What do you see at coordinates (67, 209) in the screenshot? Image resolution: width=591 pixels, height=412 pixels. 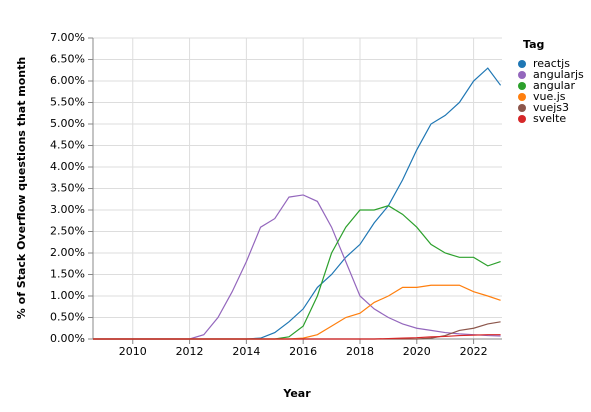 I see `y-tick-label: 3.00%` at bounding box center [67, 209].